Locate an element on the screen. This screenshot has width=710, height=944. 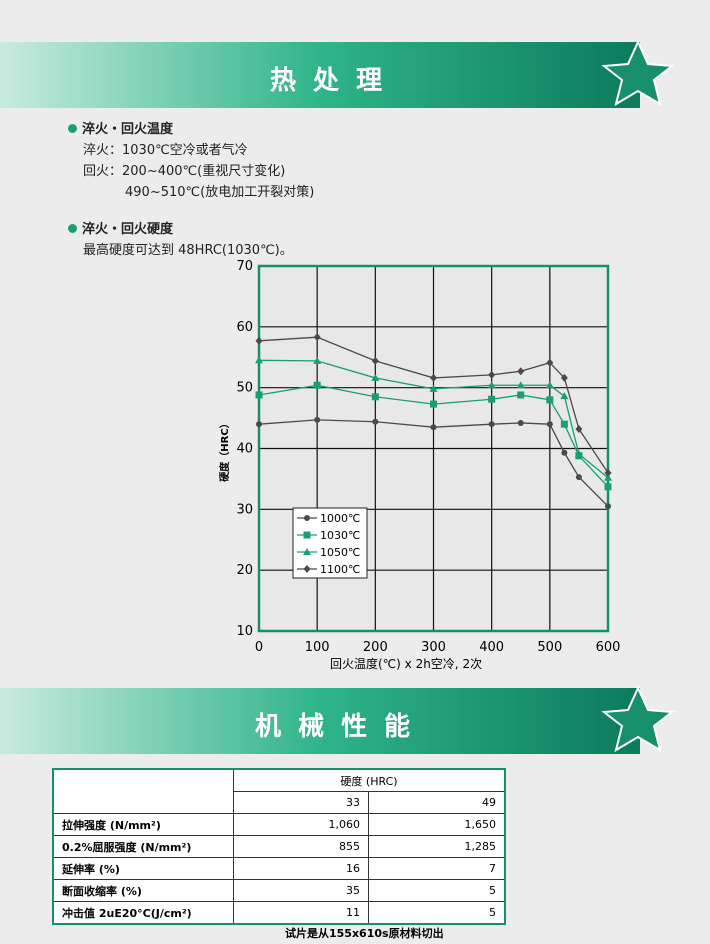
y-axis-label: 硬度（HRC） is located at coordinates (224, 449).